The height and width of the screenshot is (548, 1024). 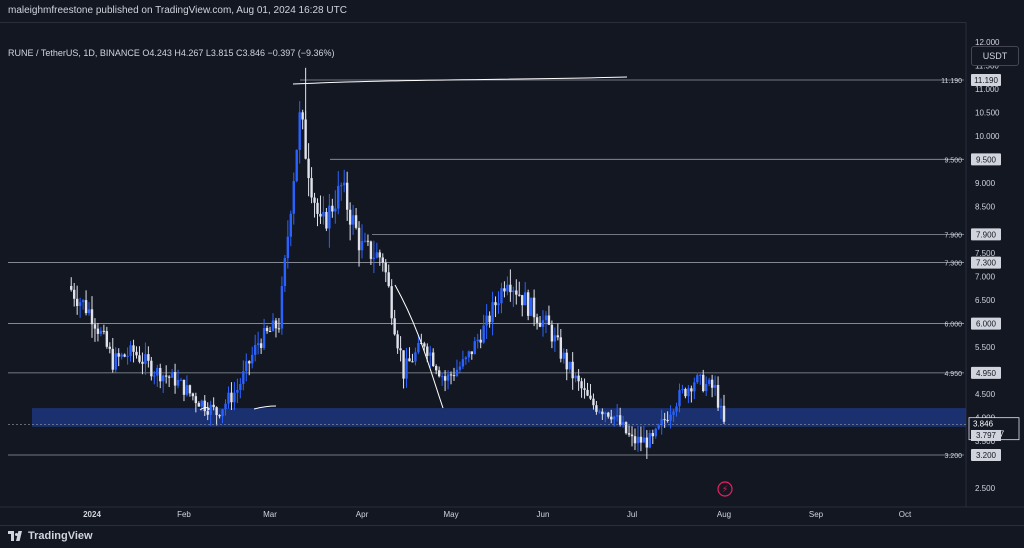 What do you see at coordinates (50, 536) in the screenshot?
I see `tradingview-logo: TradingView` at bounding box center [50, 536].